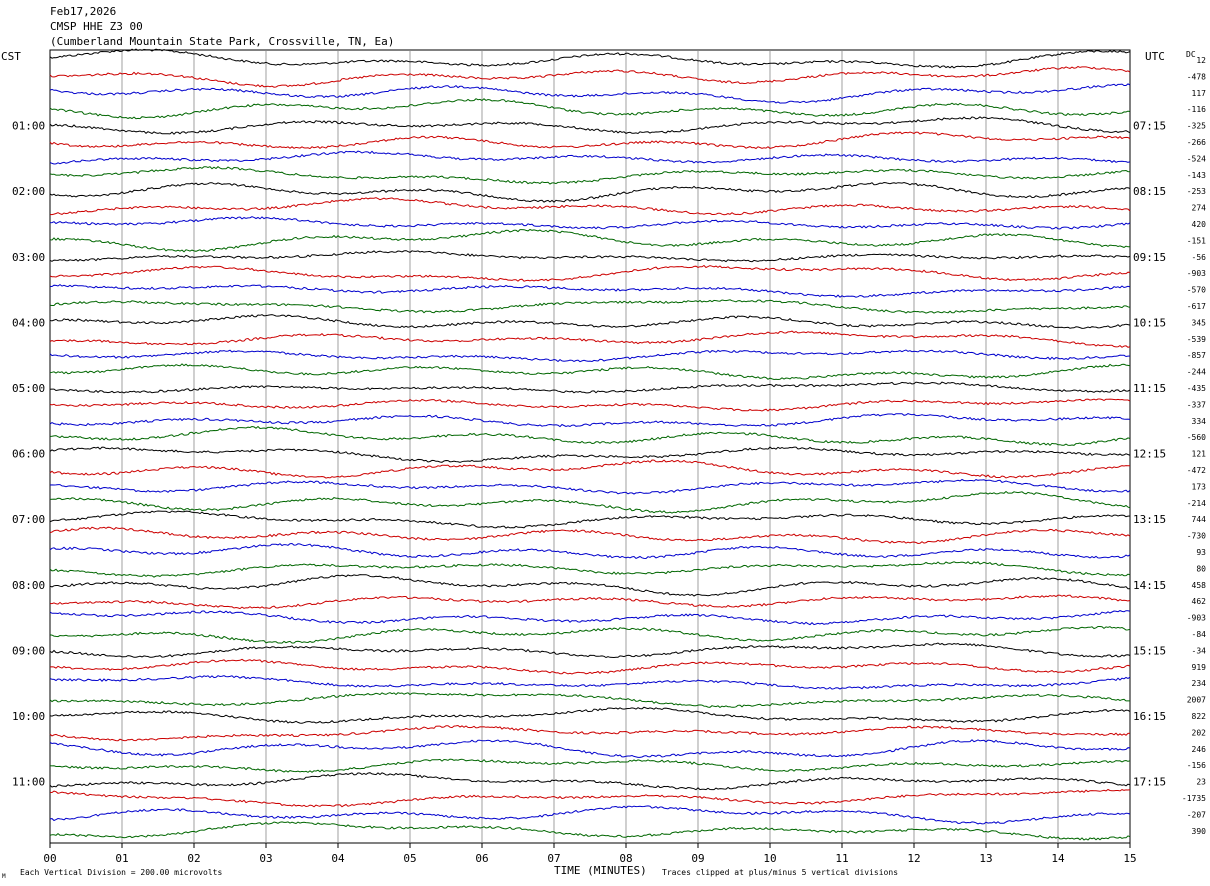 The image size is (1210, 886). I want to click on right-time-label: 12:15, so click(1149, 454).